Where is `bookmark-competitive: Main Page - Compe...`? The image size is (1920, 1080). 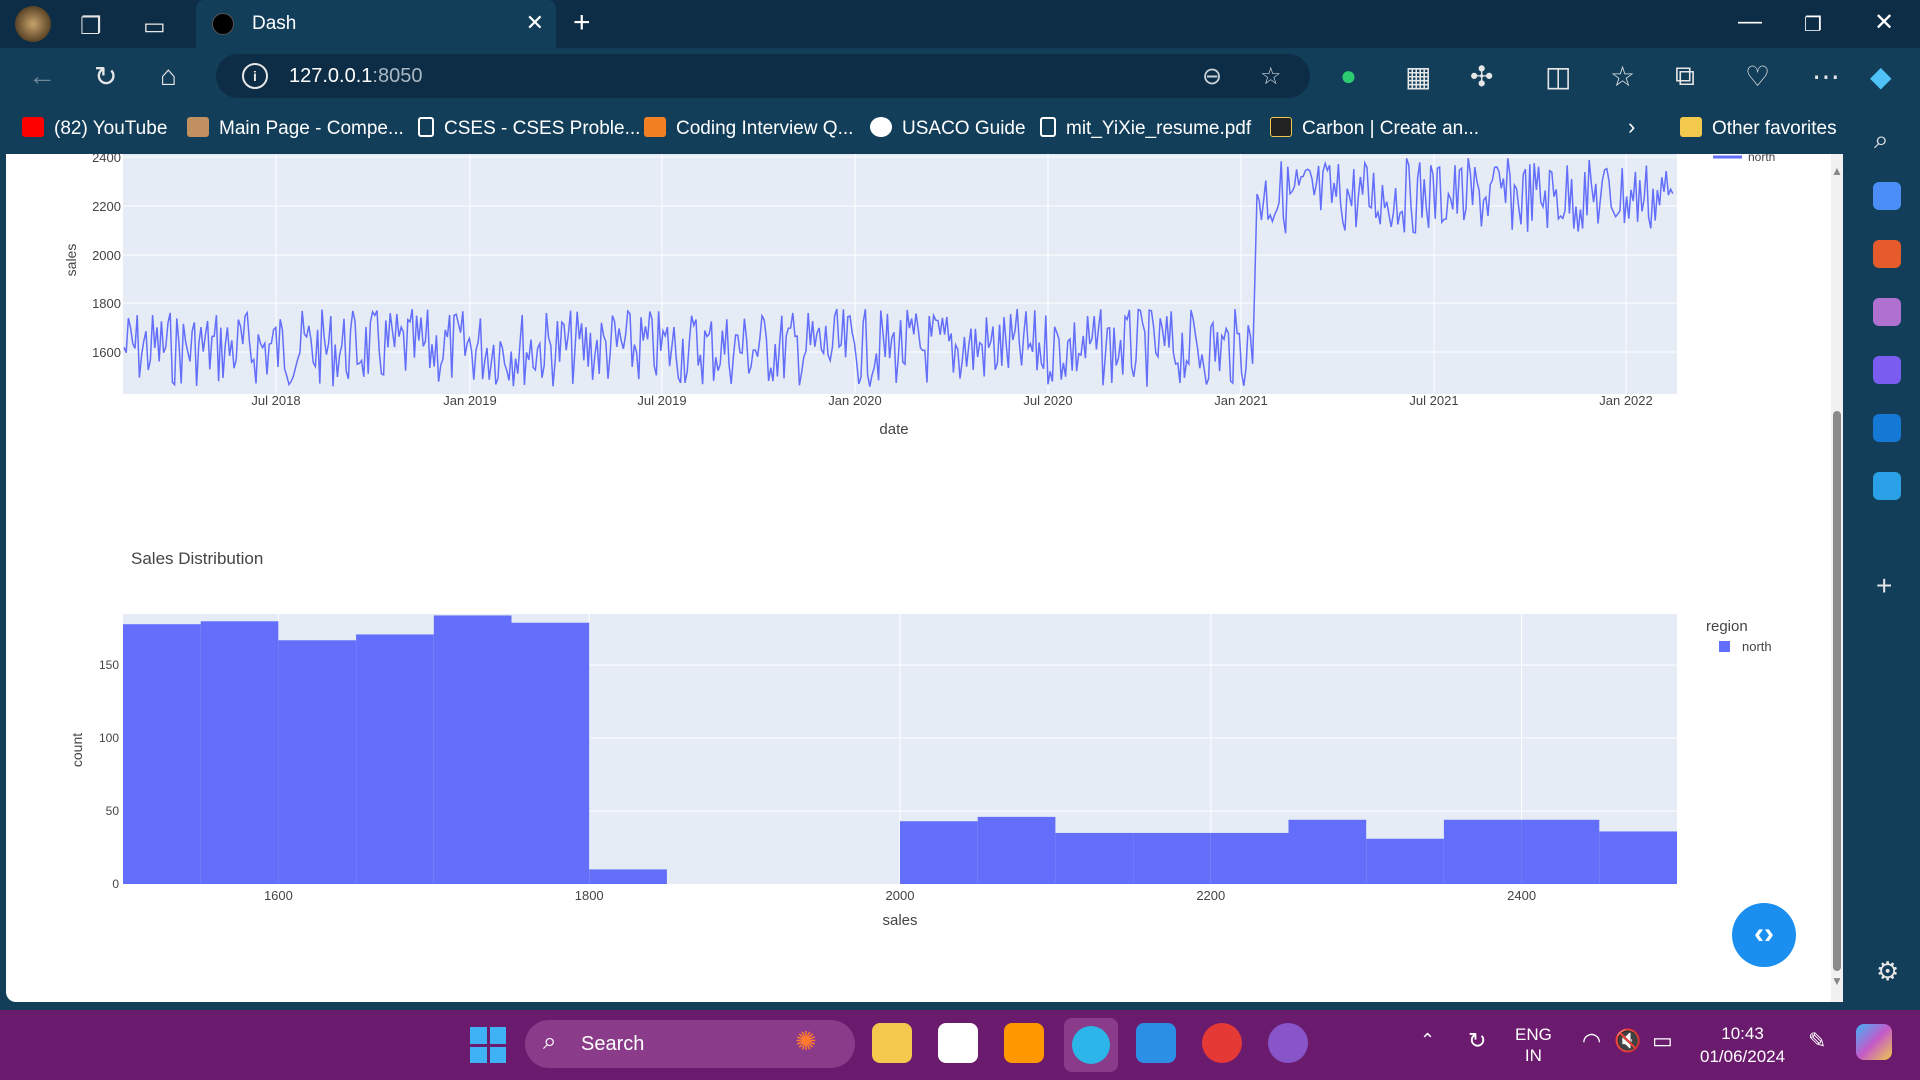 bookmark-competitive: Main Page - Compe... is located at coordinates (295, 128).